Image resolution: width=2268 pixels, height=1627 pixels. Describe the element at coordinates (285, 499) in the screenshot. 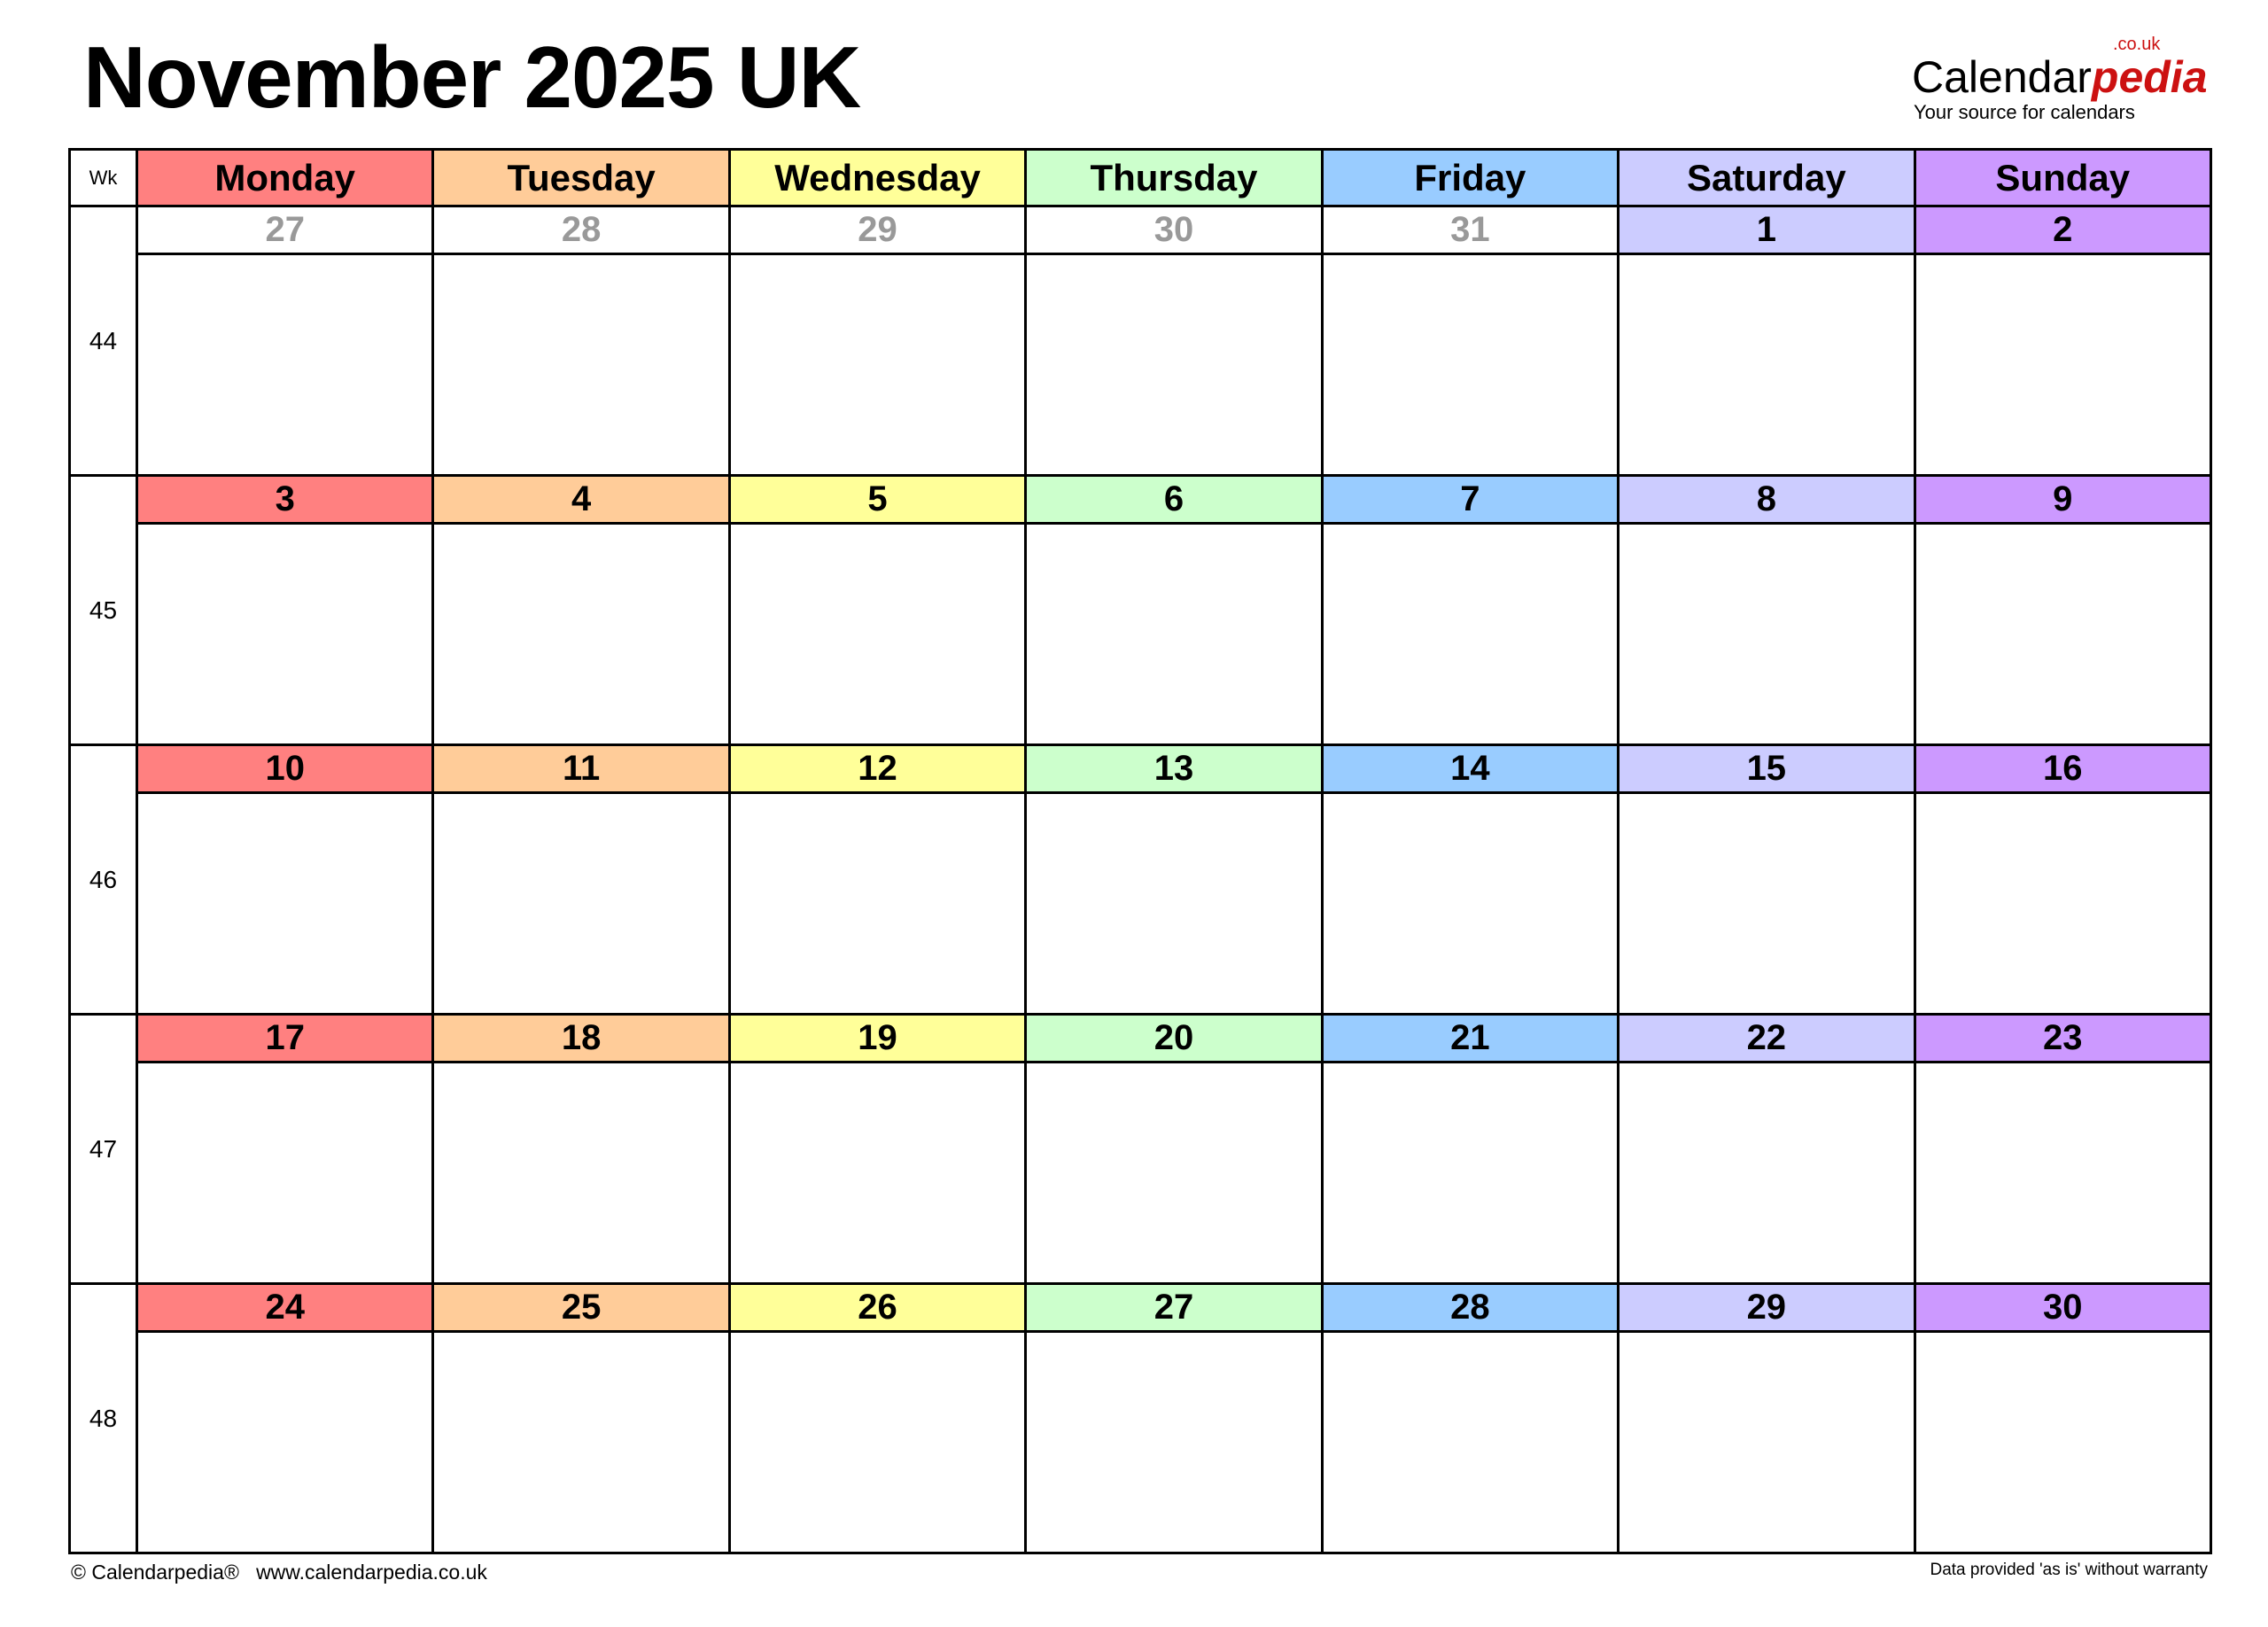

I see `day-number: 3` at that location.